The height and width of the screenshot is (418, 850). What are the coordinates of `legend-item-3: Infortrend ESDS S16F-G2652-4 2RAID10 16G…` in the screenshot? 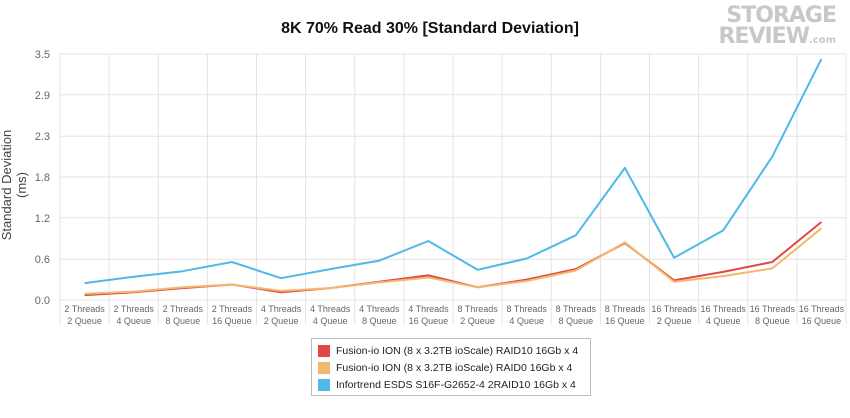 It's located at (451, 384).